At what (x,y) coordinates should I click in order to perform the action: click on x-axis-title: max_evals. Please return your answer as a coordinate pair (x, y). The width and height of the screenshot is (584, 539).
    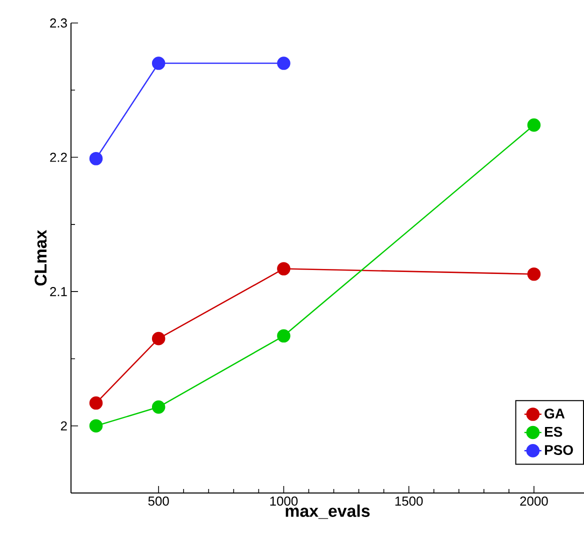
    Looking at the image, I should click on (328, 511).